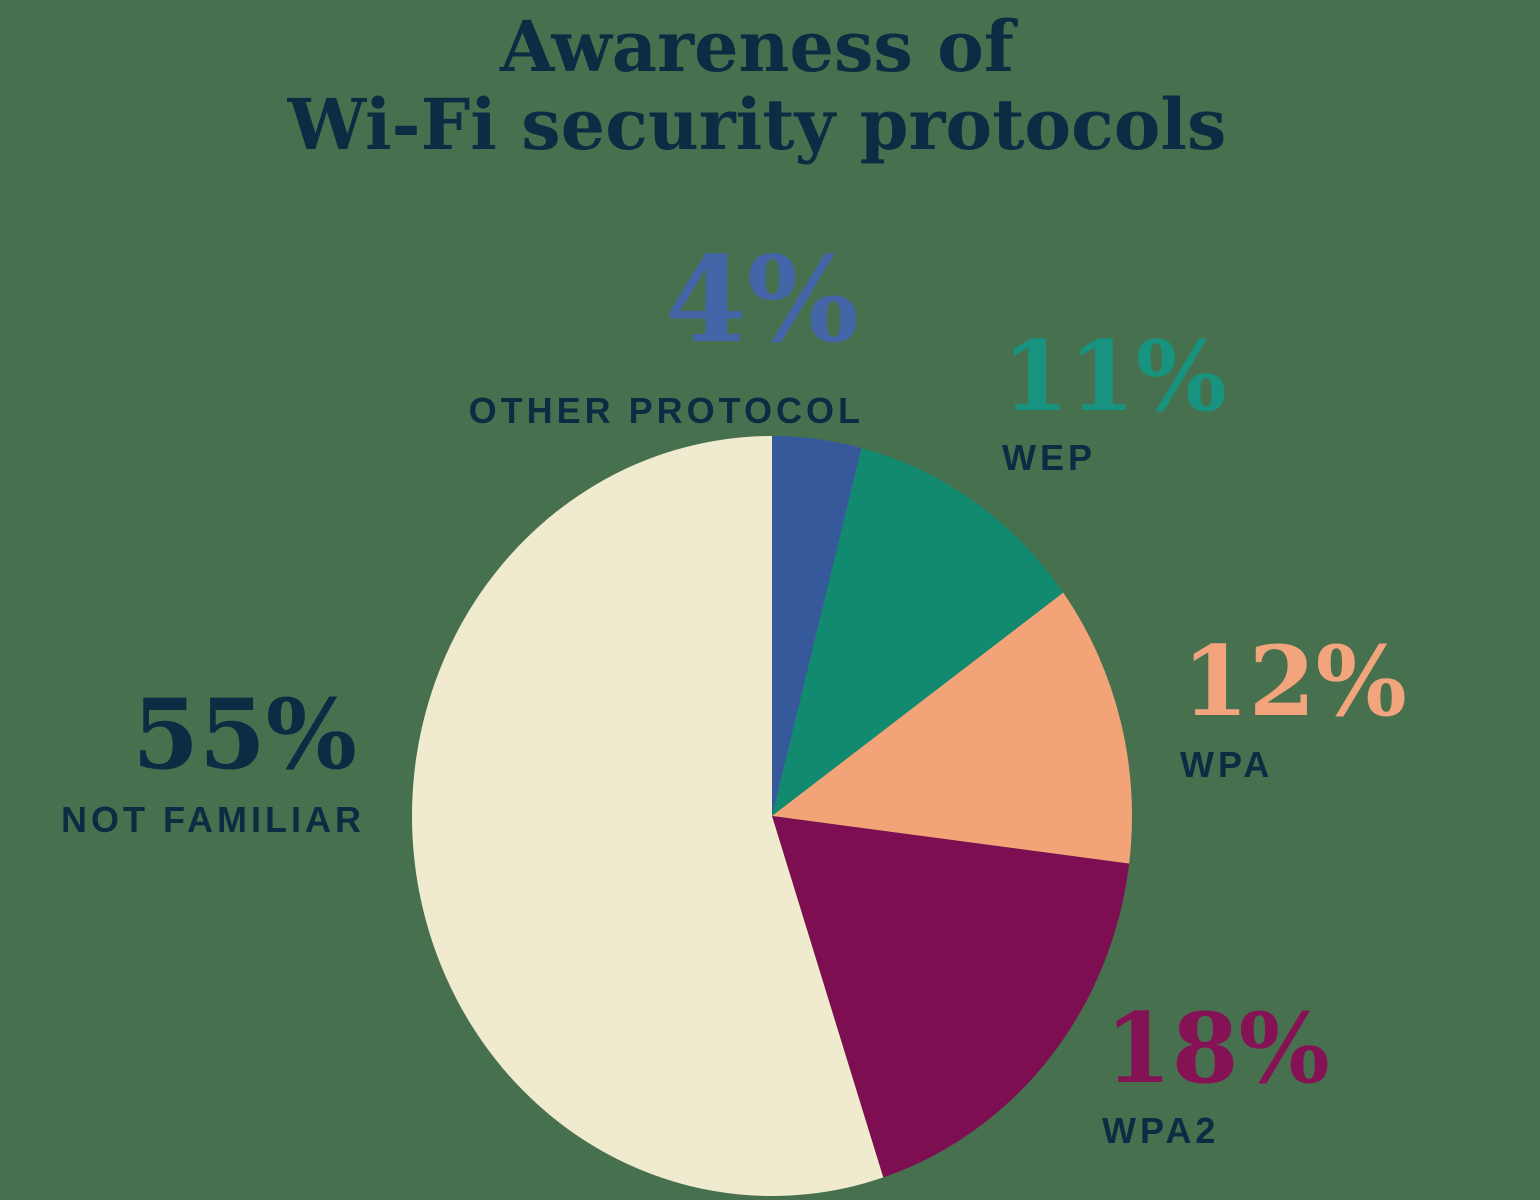 The width and height of the screenshot is (1540, 1200). Describe the element at coordinates (952, 728) in the screenshot. I see `pie-slice-wpa` at that location.